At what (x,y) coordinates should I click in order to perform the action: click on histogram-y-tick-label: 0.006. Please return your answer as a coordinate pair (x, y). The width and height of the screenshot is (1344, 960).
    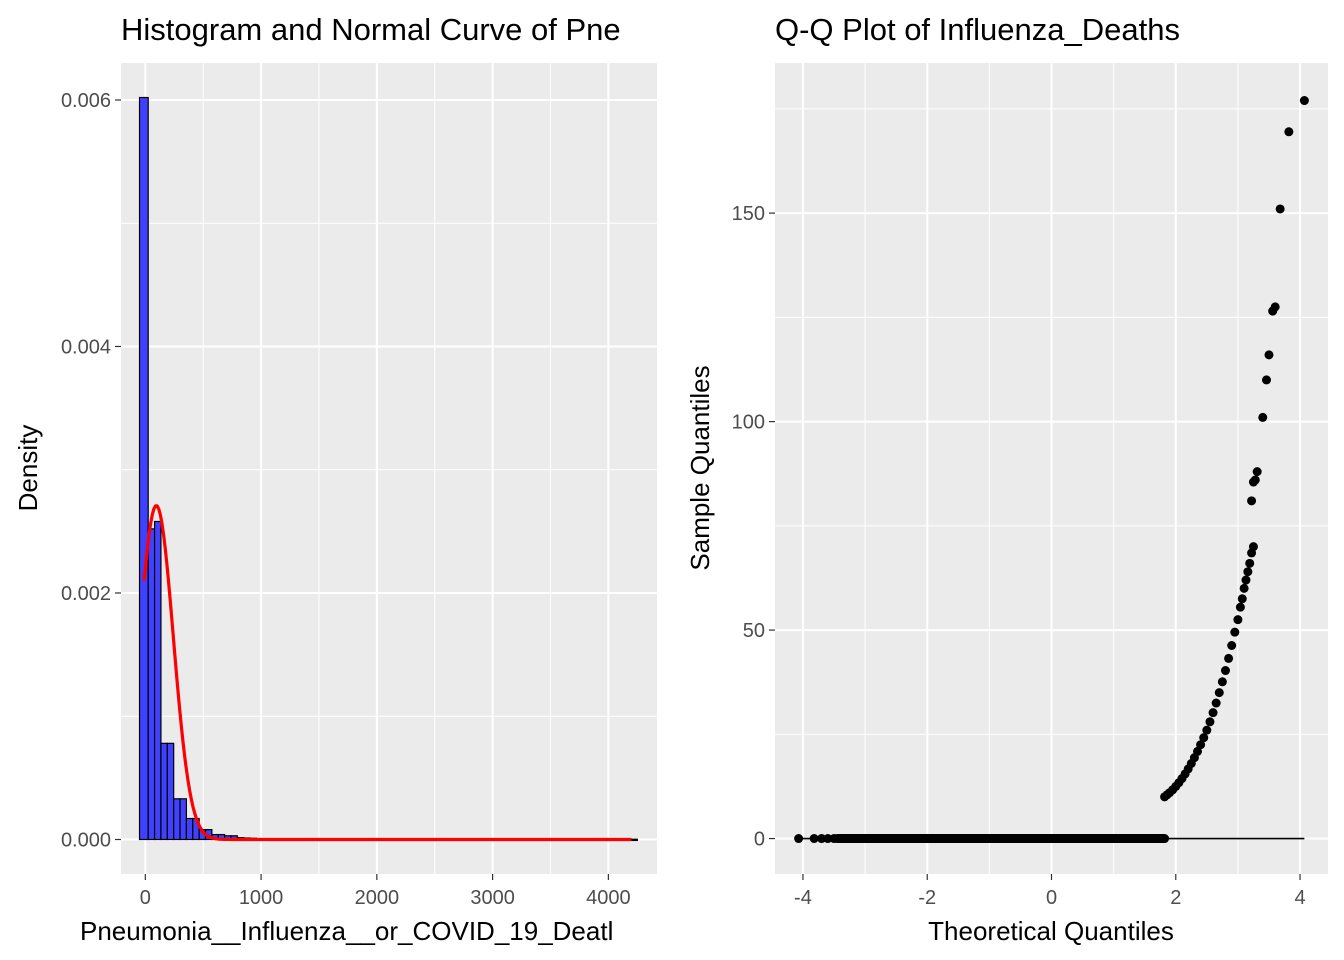
    Looking at the image, I should click on (86, 101).